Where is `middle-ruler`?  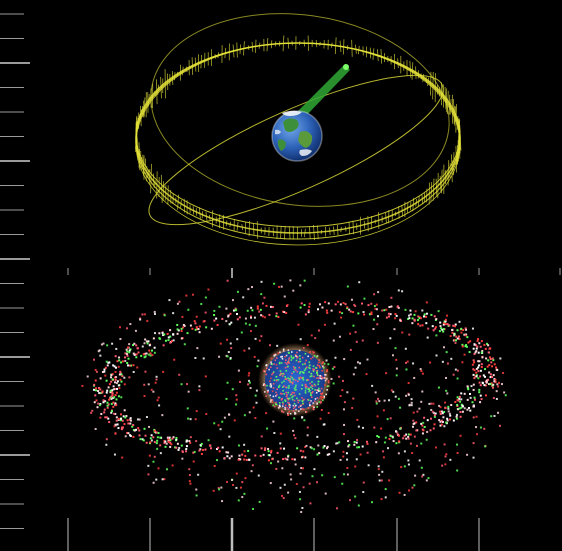 middle-ruler is located at coordinates (314, 273).